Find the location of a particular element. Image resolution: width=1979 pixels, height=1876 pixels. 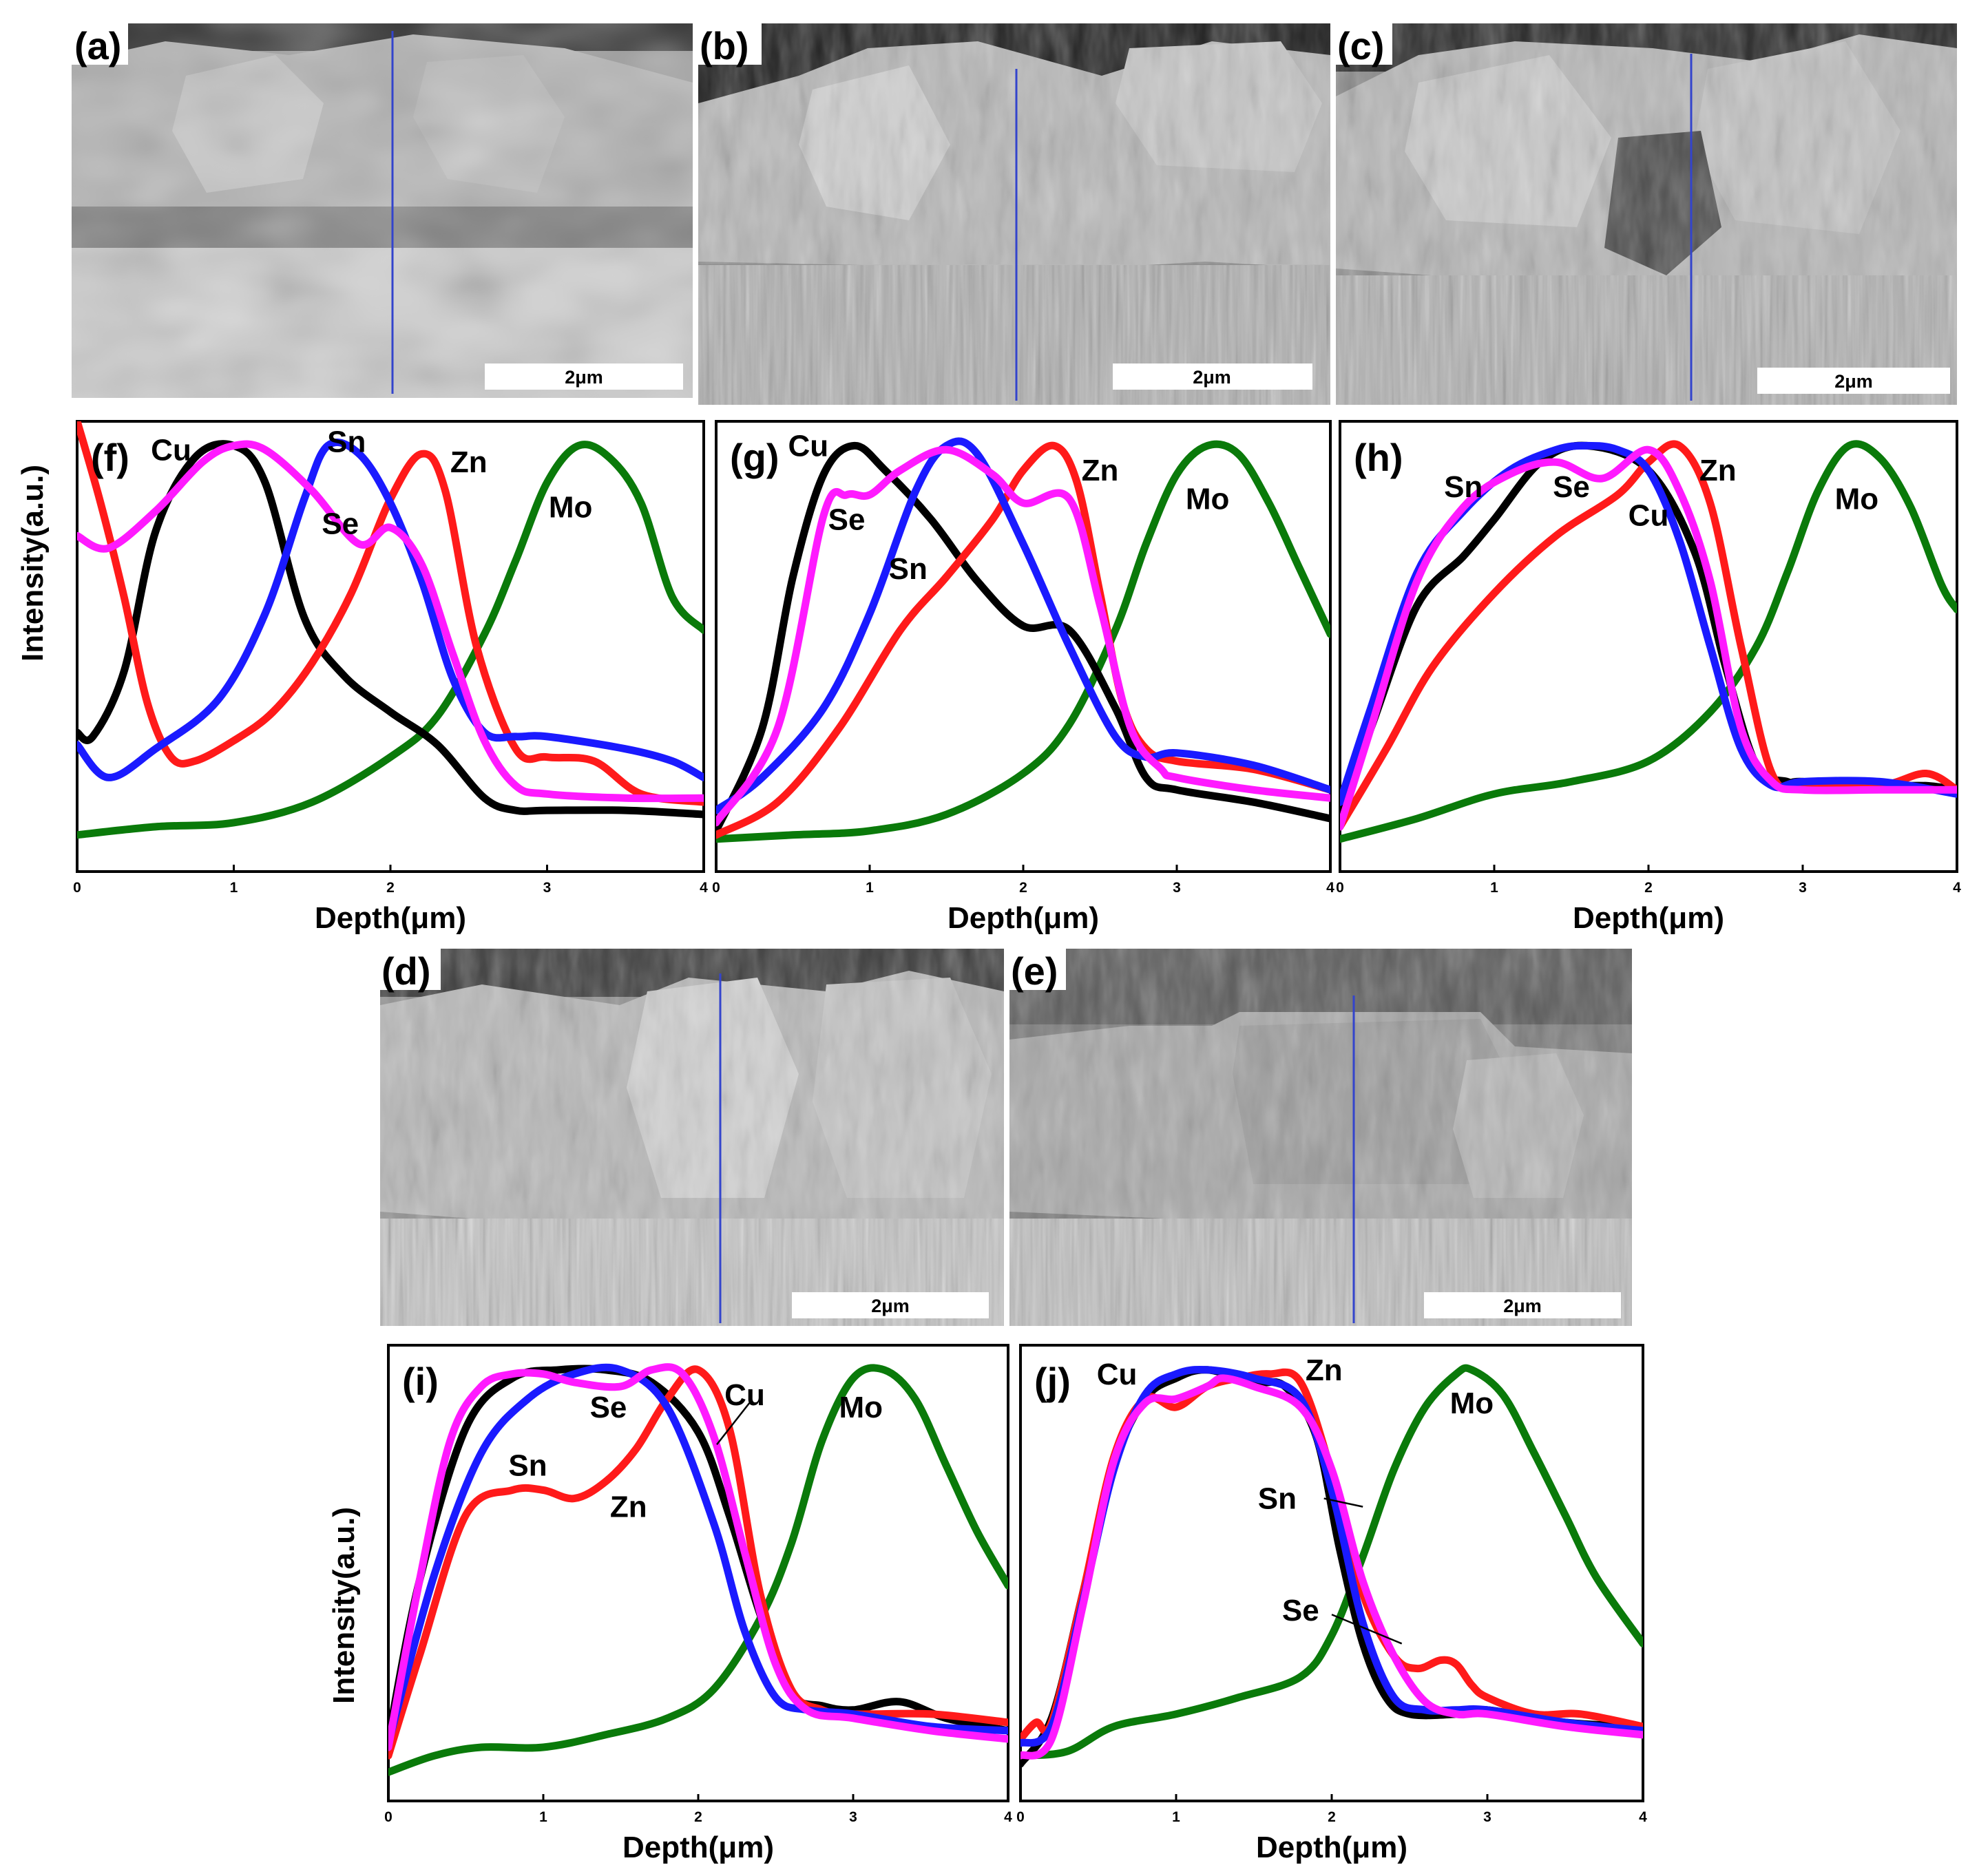

series-line-sn-g is located at coordinates (1023, 625).